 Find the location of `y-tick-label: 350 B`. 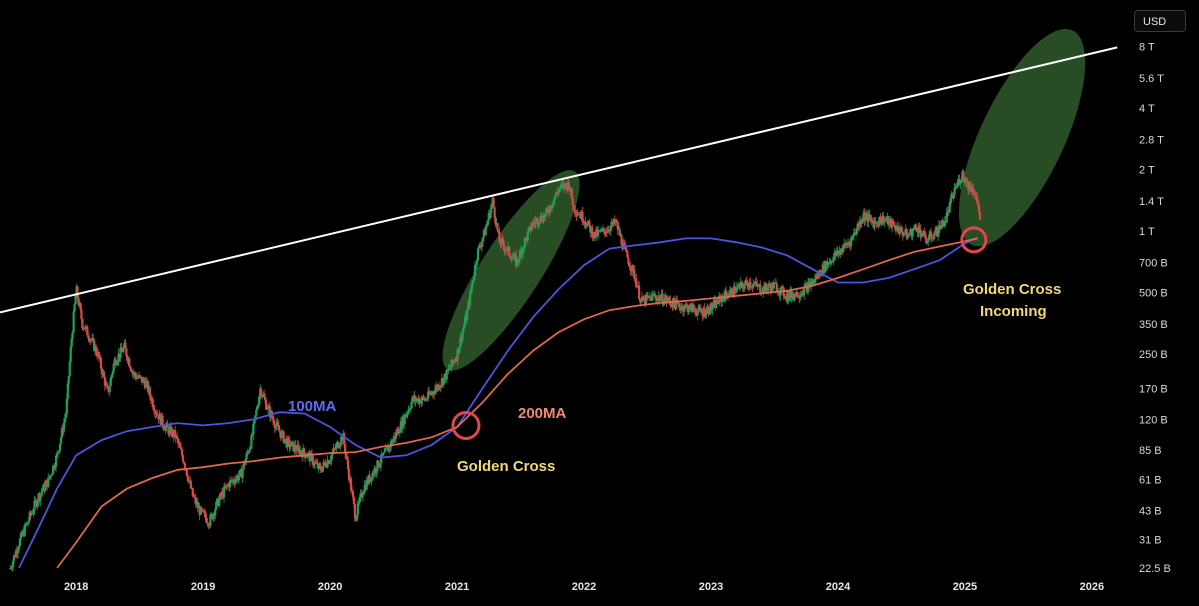

y-tick-label: 350 B is located at coordinates (1153, 325).